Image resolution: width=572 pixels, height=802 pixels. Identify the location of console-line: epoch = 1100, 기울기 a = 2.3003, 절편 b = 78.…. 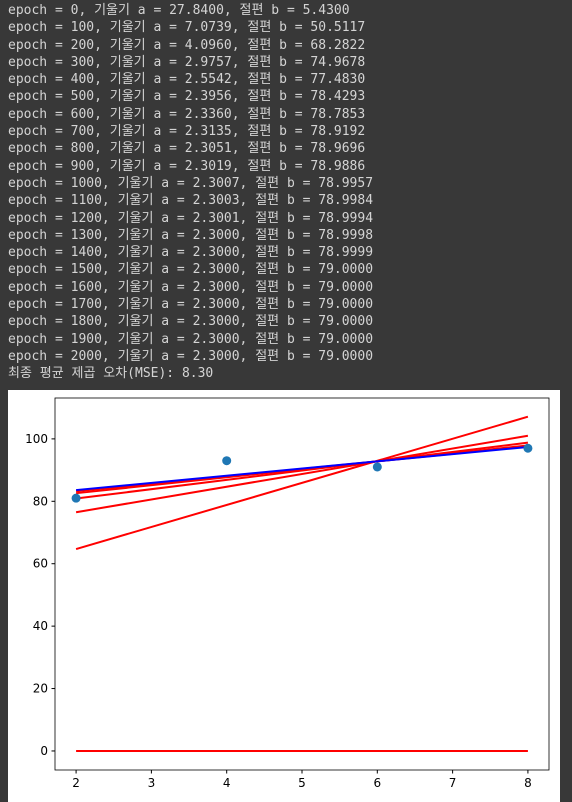
(191, 201).